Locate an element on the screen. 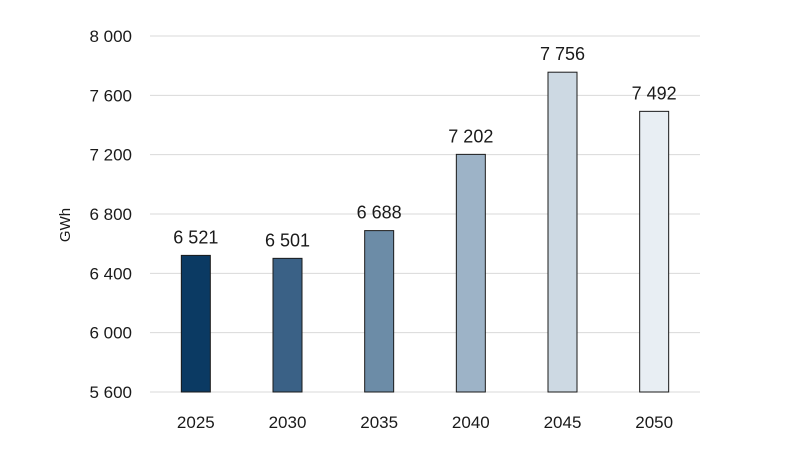 The image size is (799, 450). x-tick-label: 2025 is located at coordinates (196, 422).